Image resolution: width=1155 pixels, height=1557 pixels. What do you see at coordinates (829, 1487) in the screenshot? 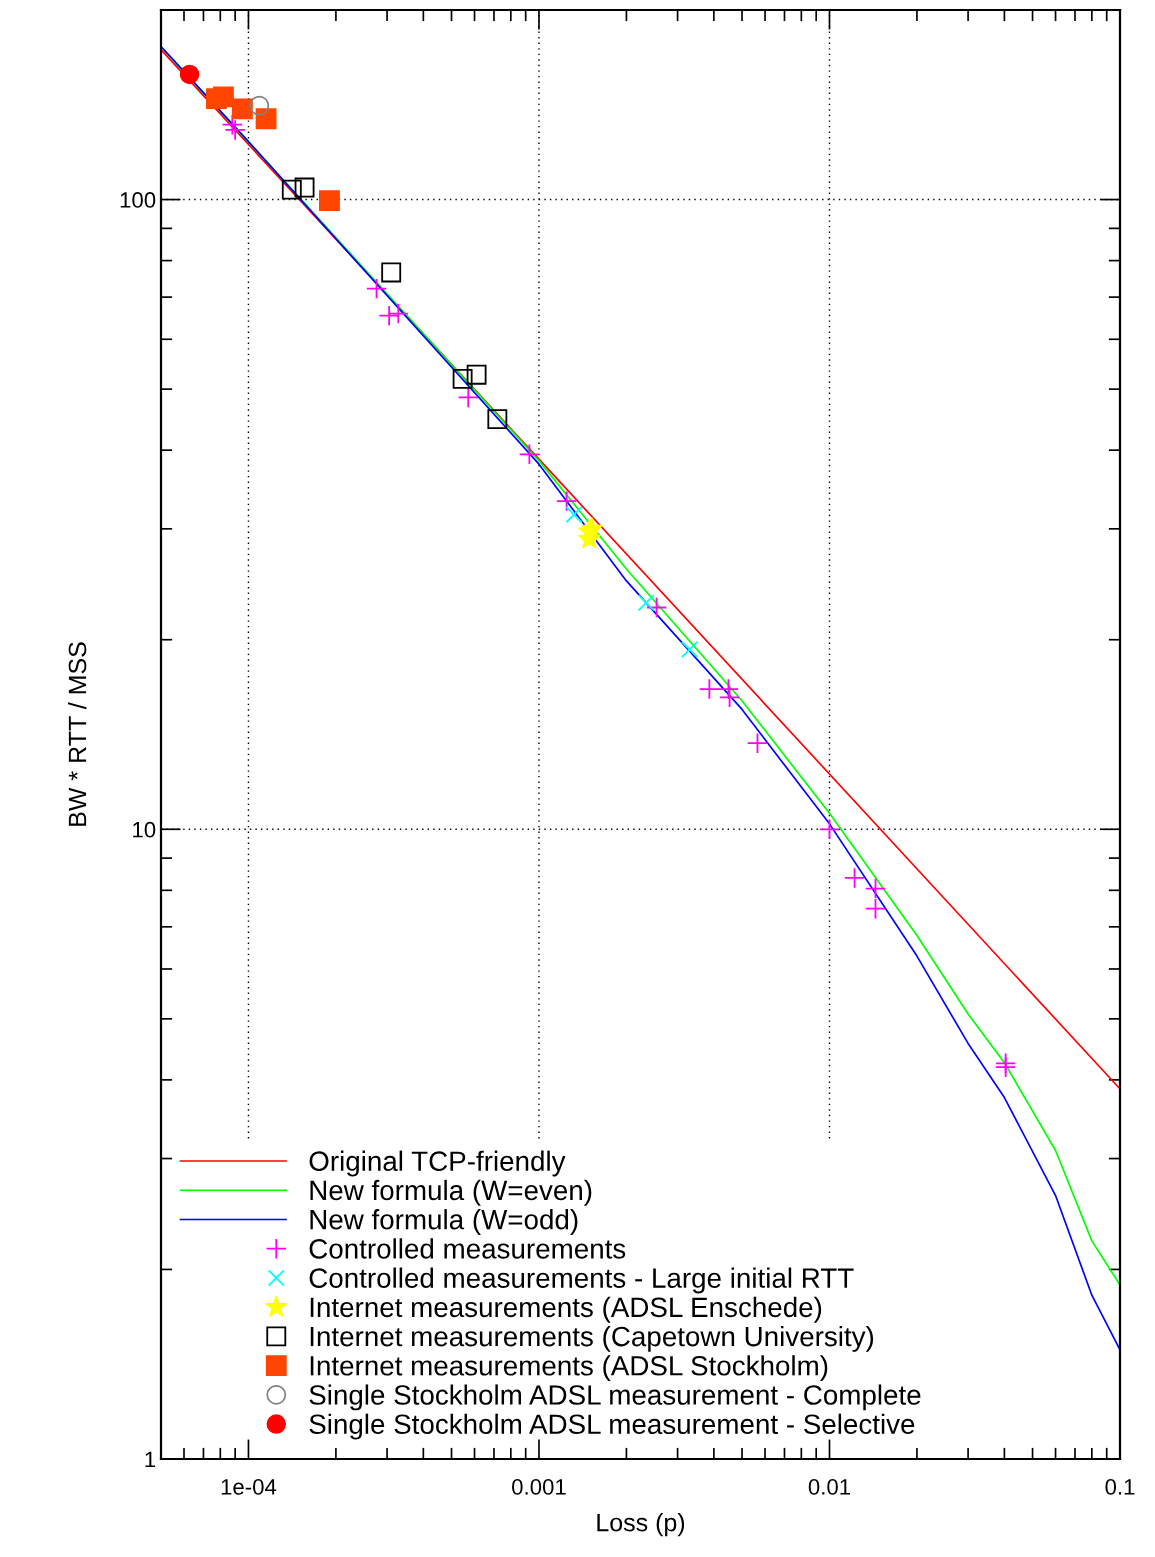
I see `x-tick-label: 0.01` at bounding box center [829, 1487].